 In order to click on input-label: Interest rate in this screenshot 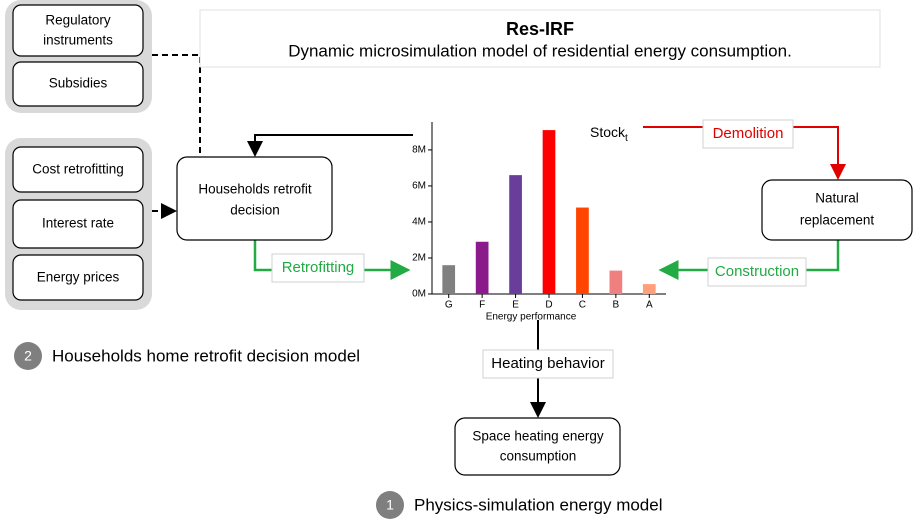, I will do `click(78, 223)`.